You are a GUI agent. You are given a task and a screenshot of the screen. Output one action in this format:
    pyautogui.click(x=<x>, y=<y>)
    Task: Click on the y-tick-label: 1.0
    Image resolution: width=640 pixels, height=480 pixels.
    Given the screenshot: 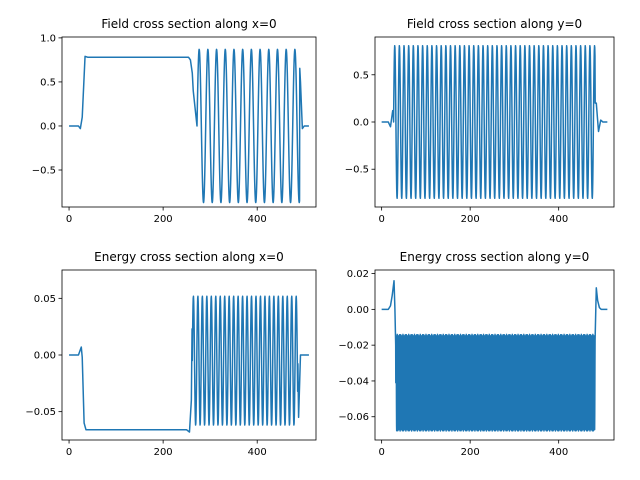 What is the action you would take?
    pyautogui.click(x=48, y=38)
    